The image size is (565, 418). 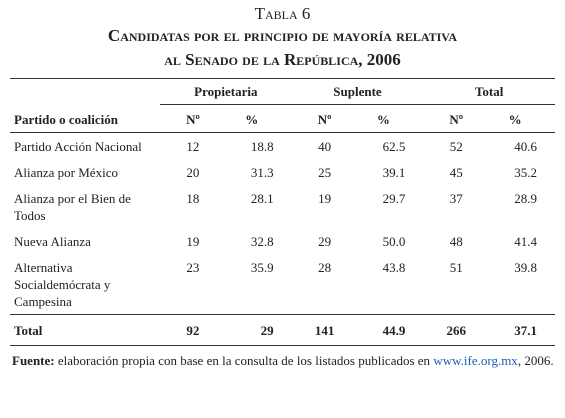 What do you see at coordinates (394, 198) in the screenshot?
I see `number-cell: 29.7` at bounding box center [394, 198].